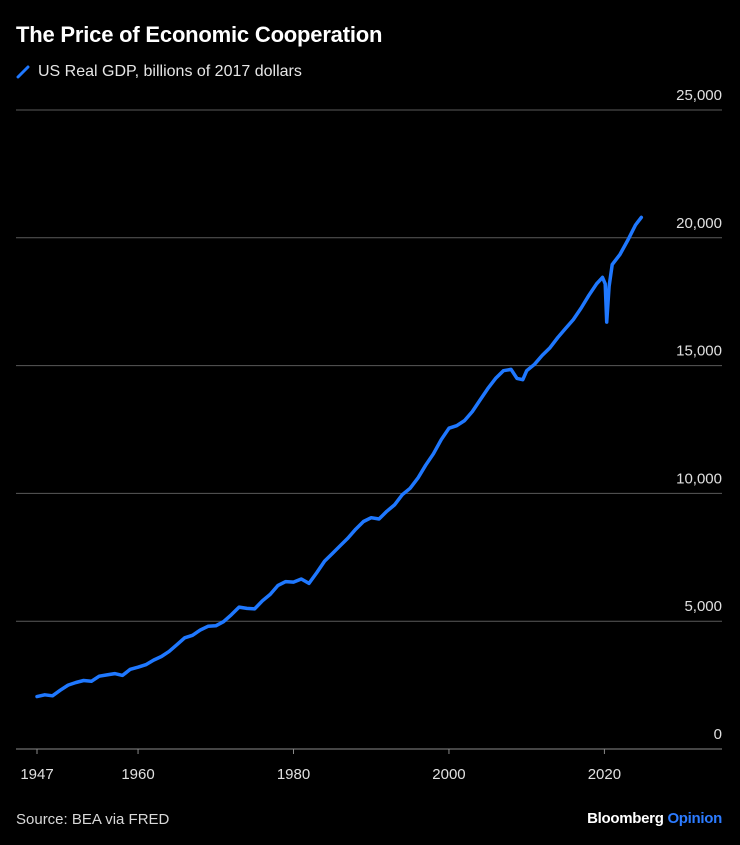  What do you see at coordinates (699, 95) in the screenshot?
I see `y-tick-label: 25,000` at bounding box center [699, 95].